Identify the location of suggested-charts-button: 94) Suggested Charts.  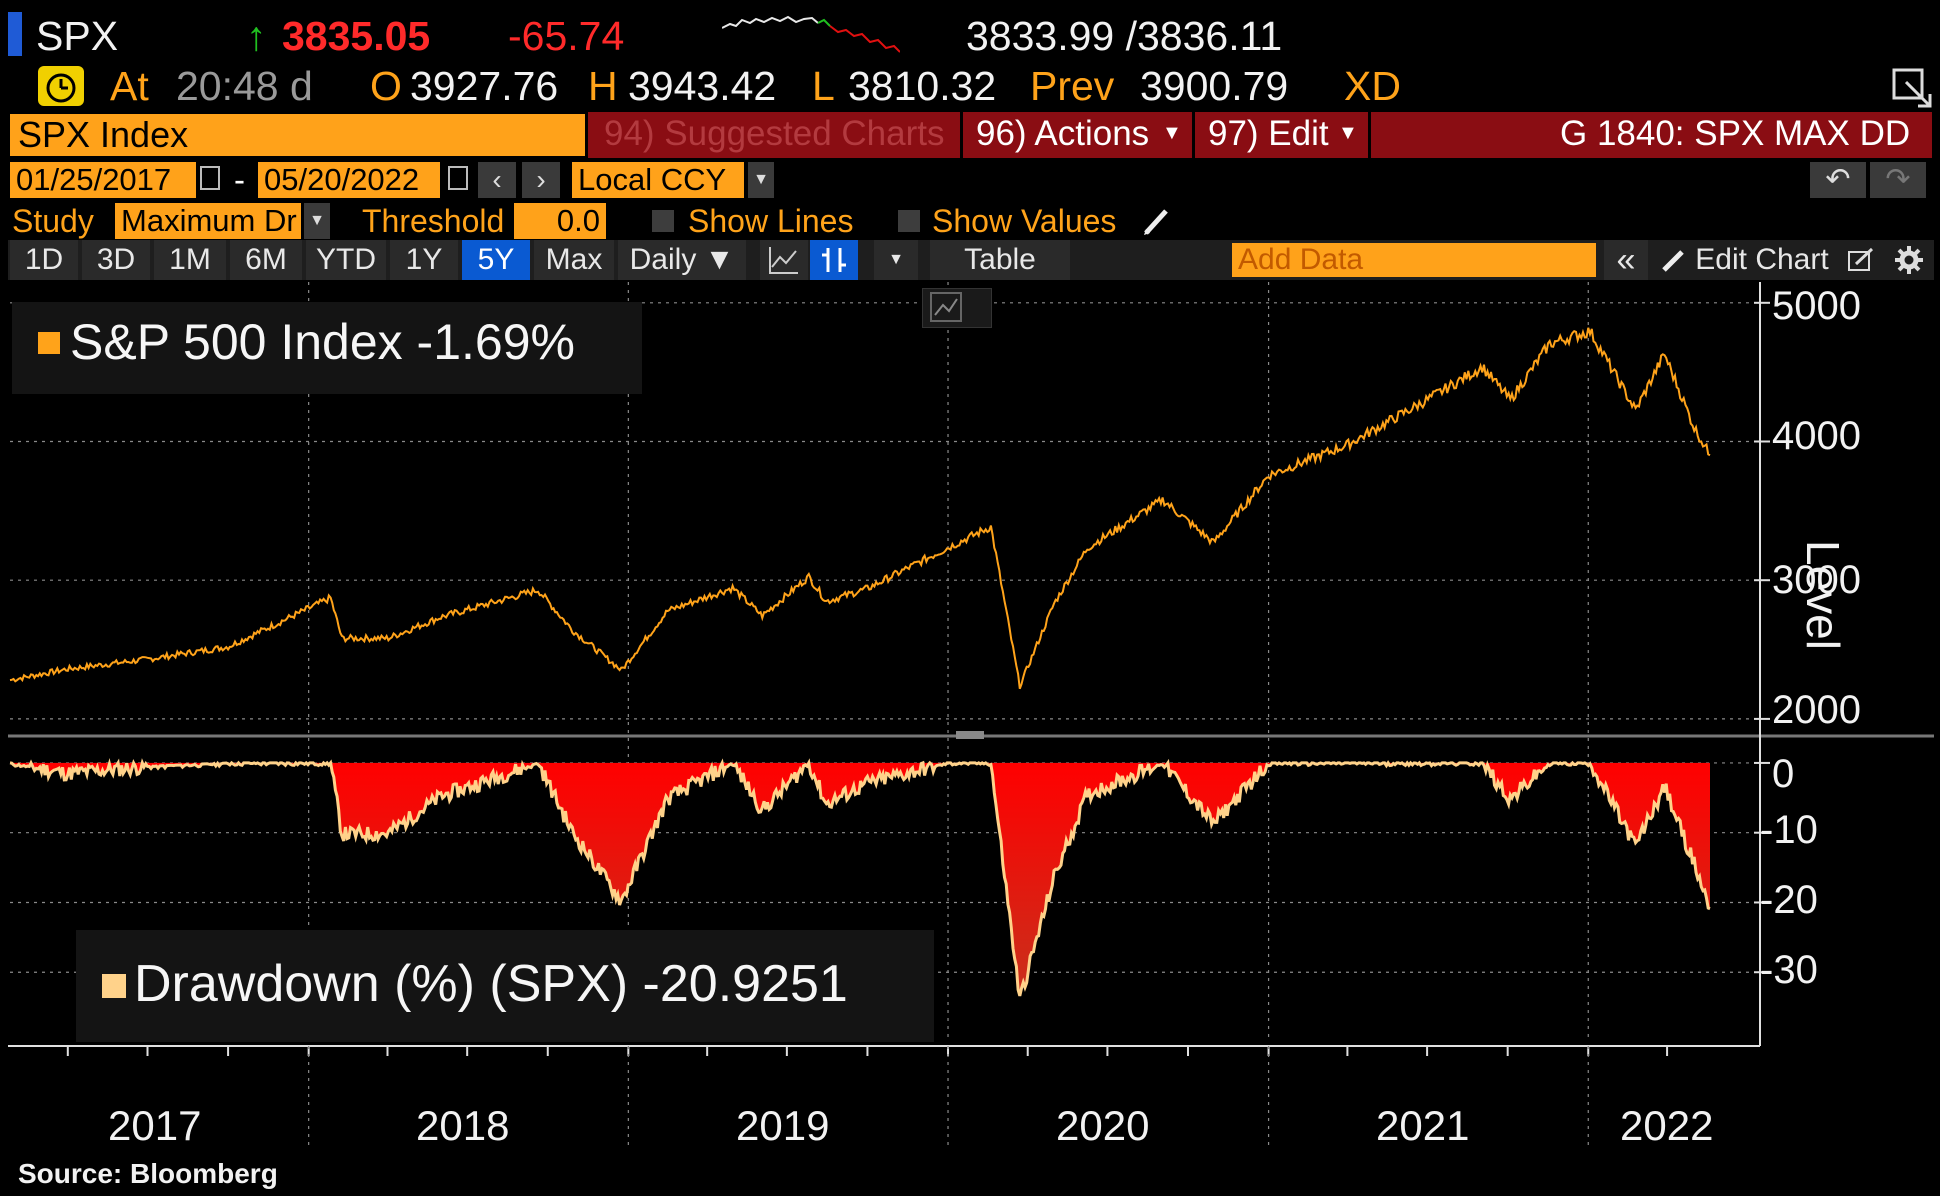
(774, 133).